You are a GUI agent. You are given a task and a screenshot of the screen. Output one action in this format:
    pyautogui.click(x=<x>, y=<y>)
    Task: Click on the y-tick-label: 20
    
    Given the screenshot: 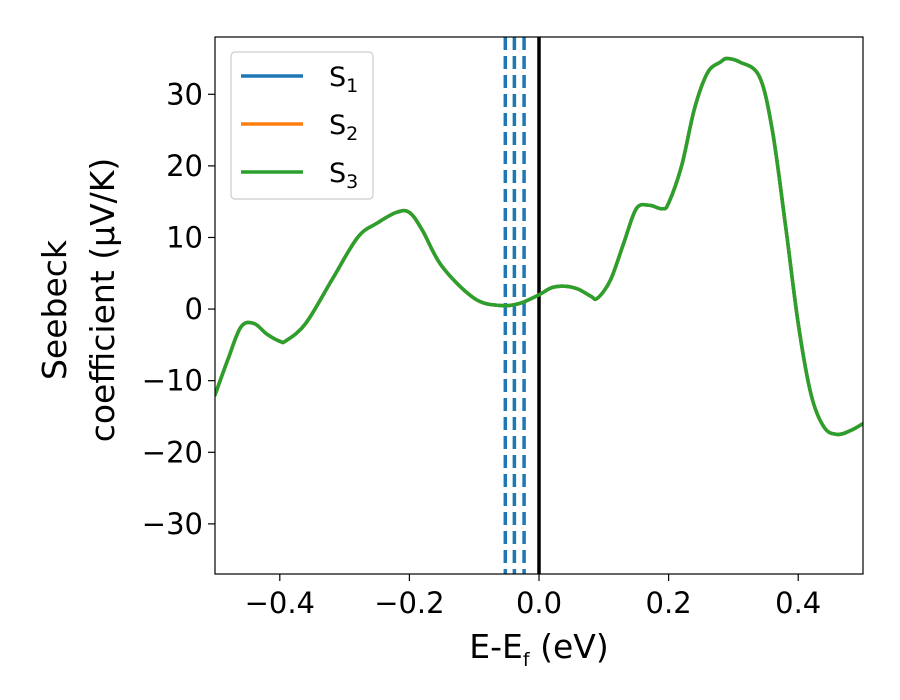 What is the action you would take?
    pyautogui.click(x=184, y=166)
    